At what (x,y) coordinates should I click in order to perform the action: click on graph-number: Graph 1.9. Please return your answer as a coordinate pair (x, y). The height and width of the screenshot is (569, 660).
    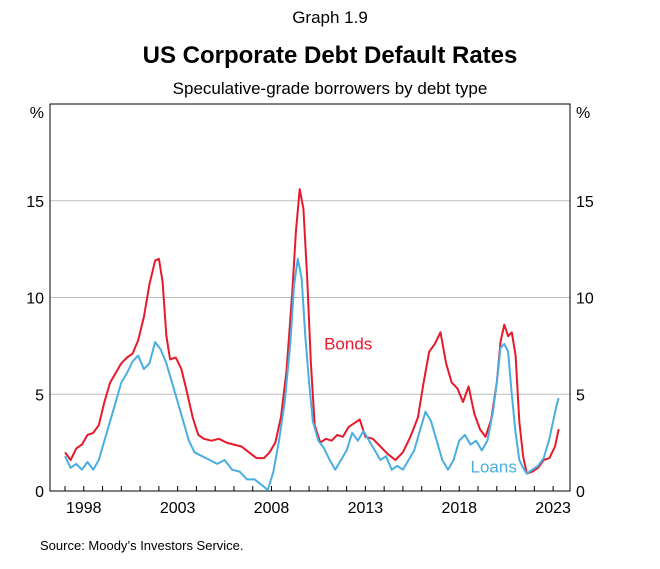
    Looking at the image, I should click on (330, 17).